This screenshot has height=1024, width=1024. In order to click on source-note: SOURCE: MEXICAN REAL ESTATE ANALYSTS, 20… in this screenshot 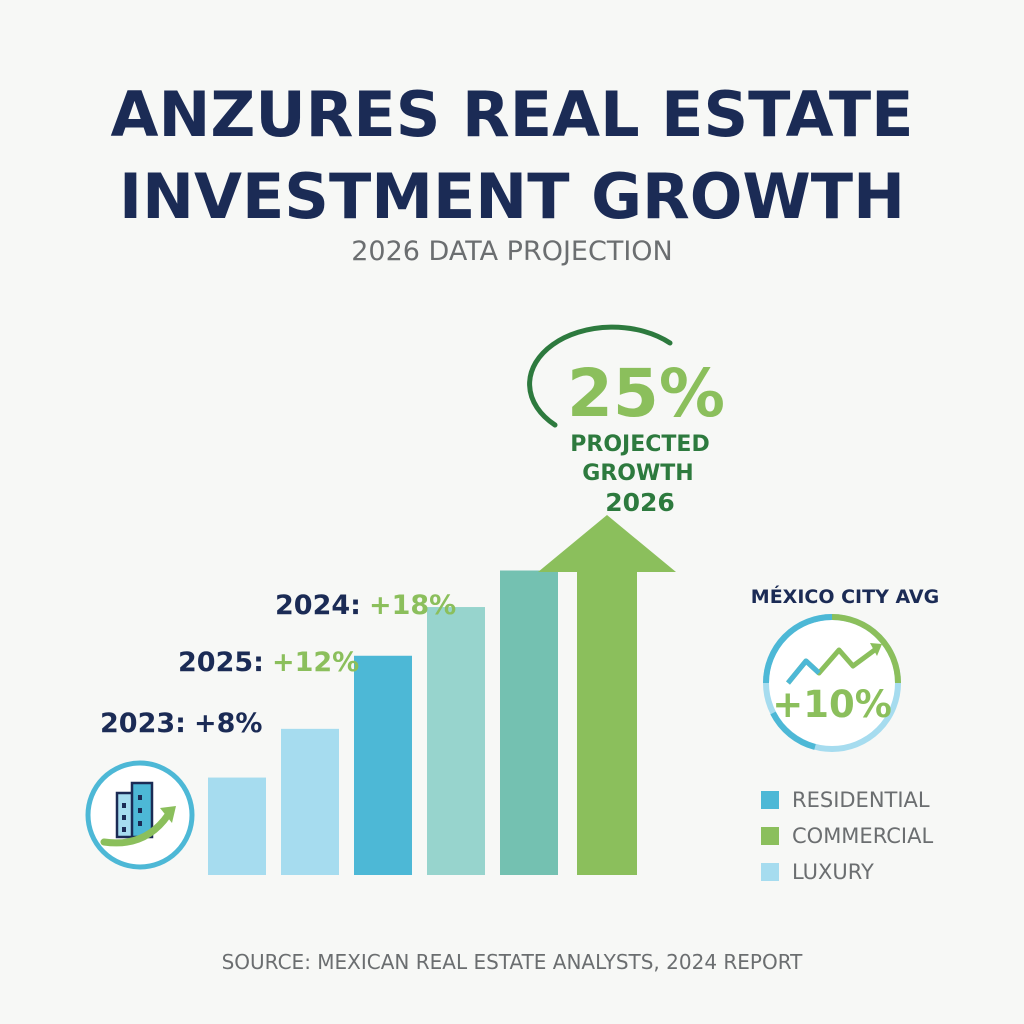, I will do `click(512, 962)`.